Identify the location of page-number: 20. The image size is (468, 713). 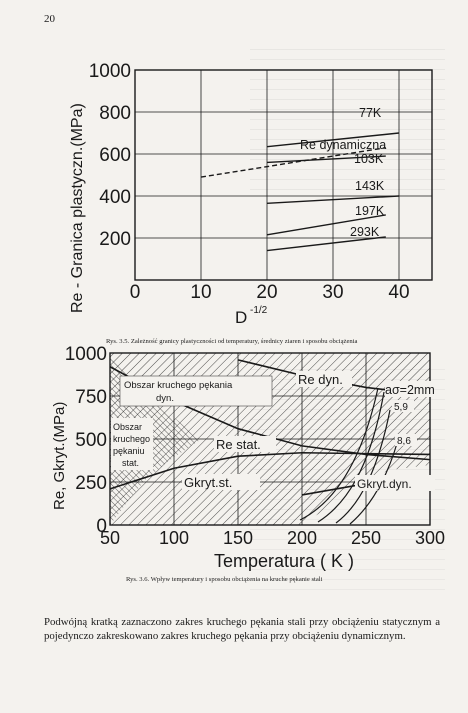
(49, 19).